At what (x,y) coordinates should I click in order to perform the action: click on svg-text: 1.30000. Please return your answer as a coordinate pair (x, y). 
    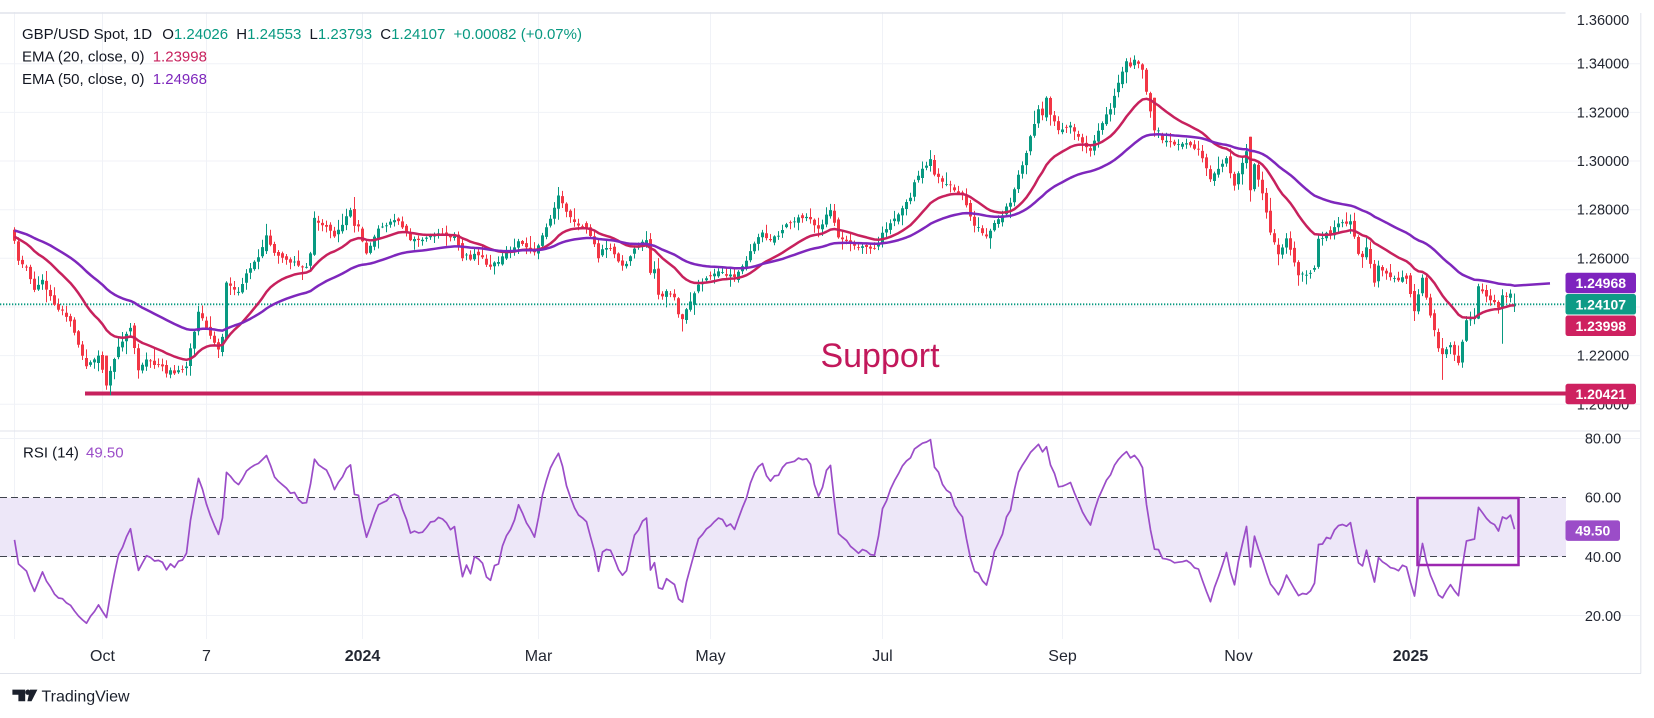
    Looking at the image, I should click on (1603, 162).